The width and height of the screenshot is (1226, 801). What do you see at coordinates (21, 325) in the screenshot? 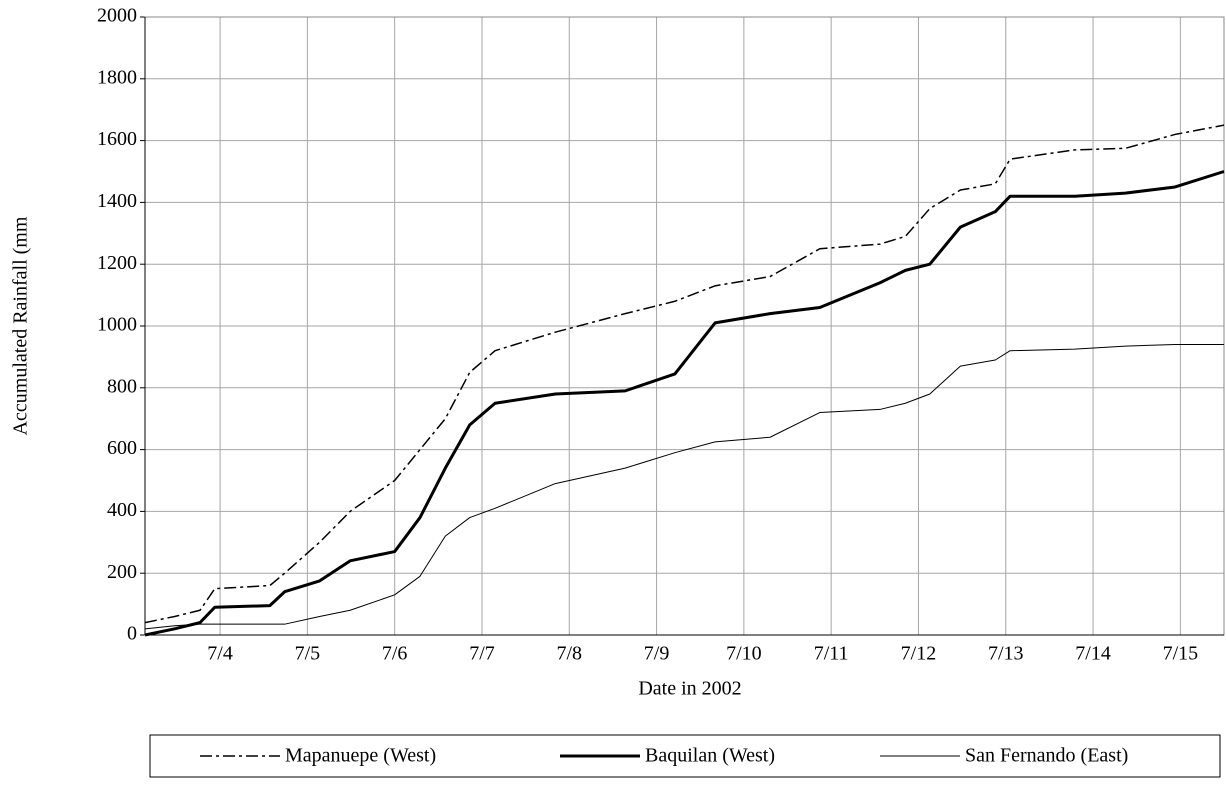
I see `y-axis-label: Accumulated Rainfall (mm` at bounding box center [21, 325].